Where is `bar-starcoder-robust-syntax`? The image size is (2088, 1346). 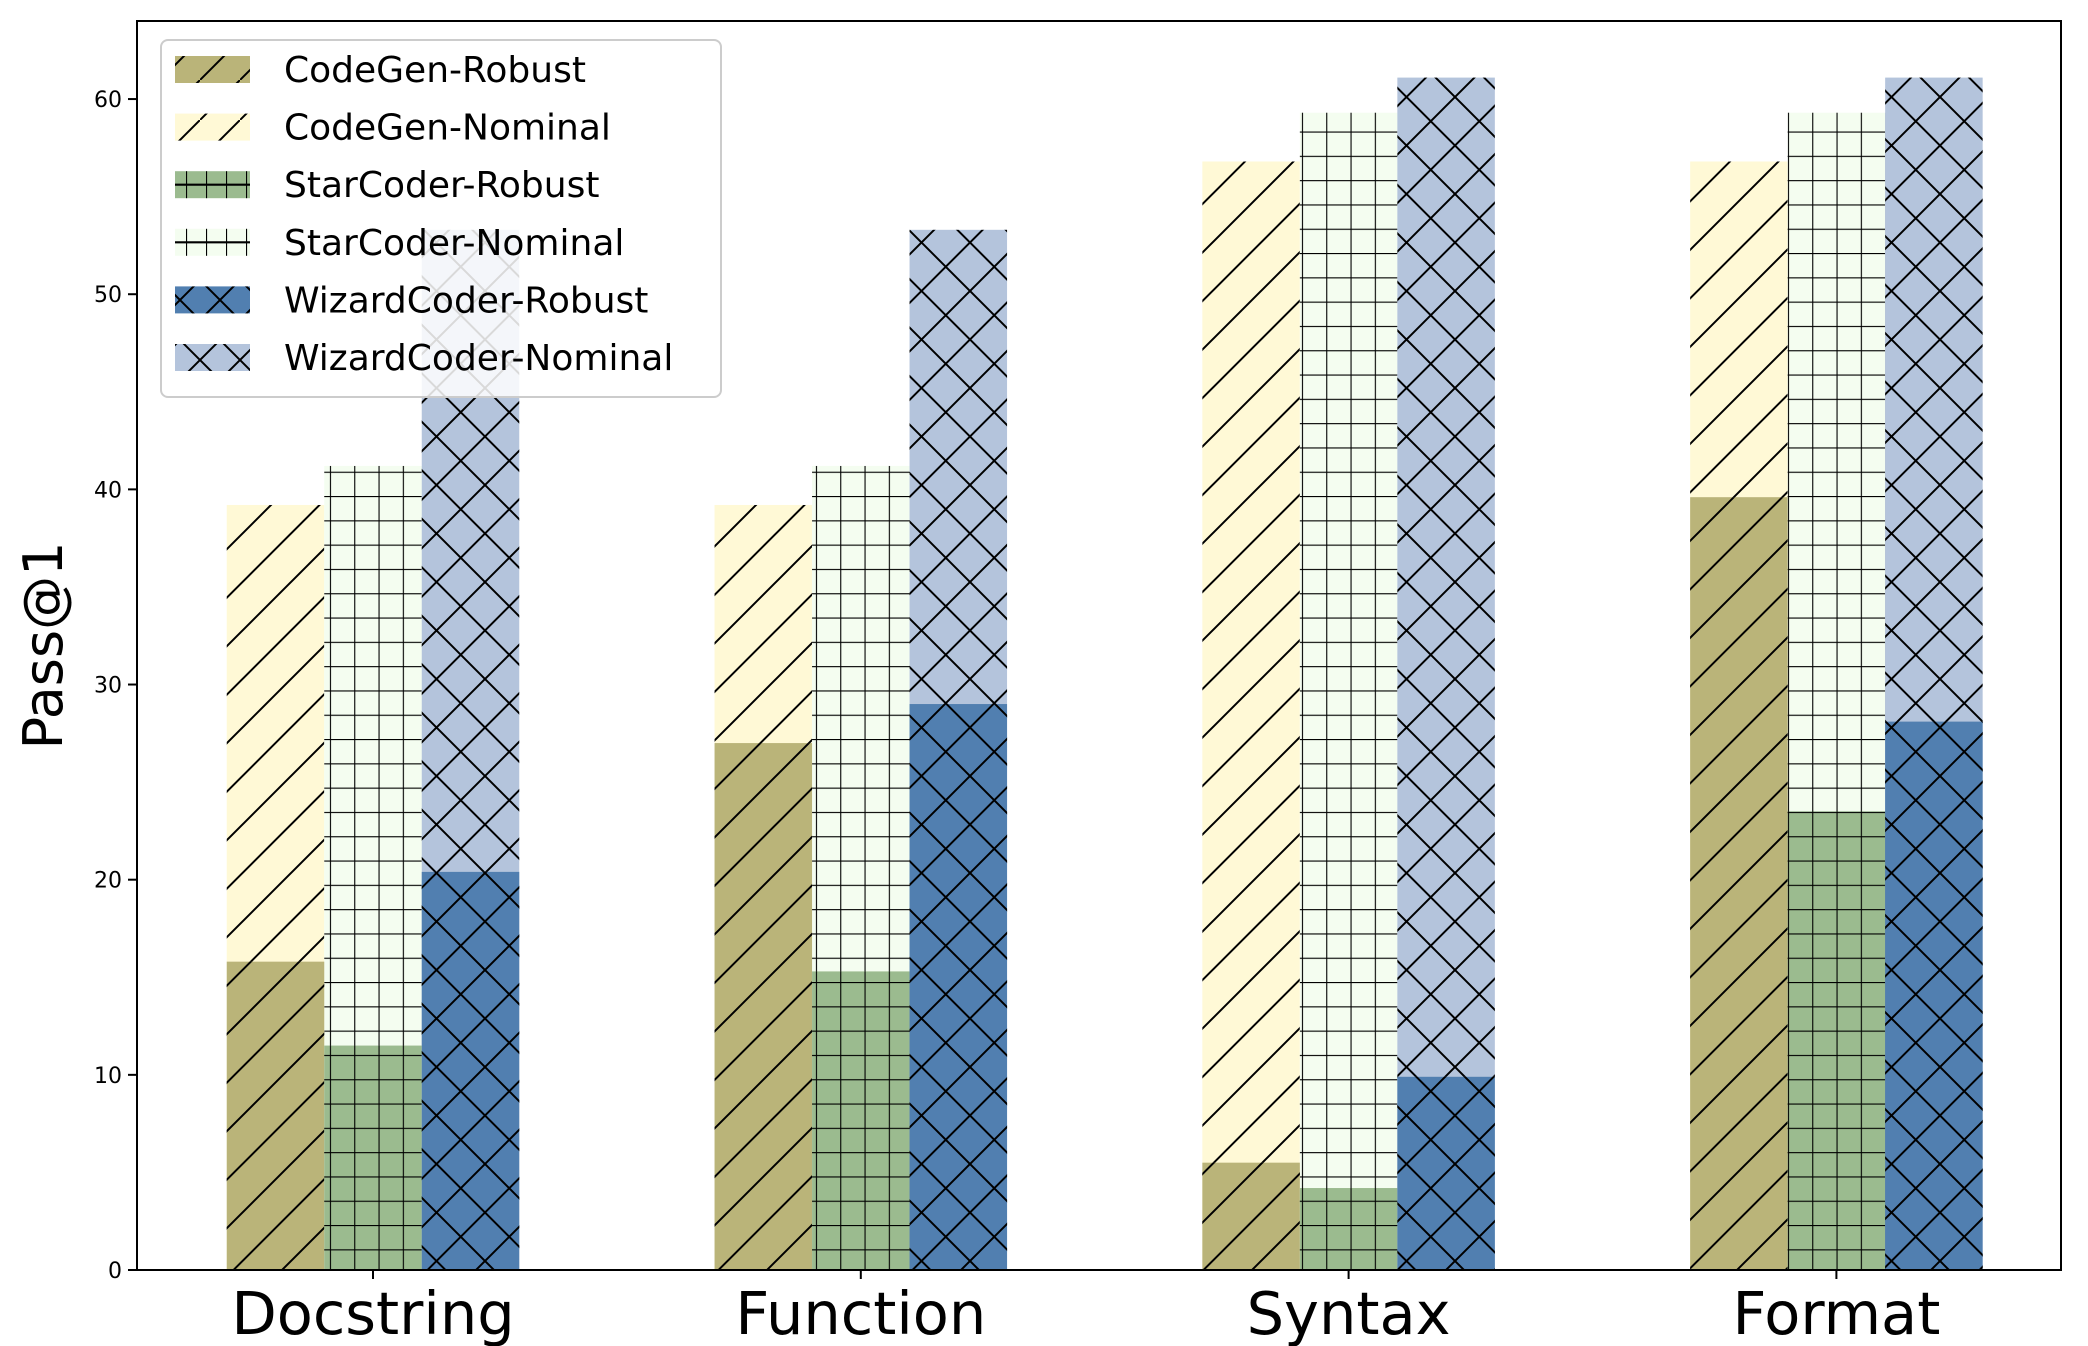
bar-starcoder-robust-syntax is located at coordinates (1348, 1229).